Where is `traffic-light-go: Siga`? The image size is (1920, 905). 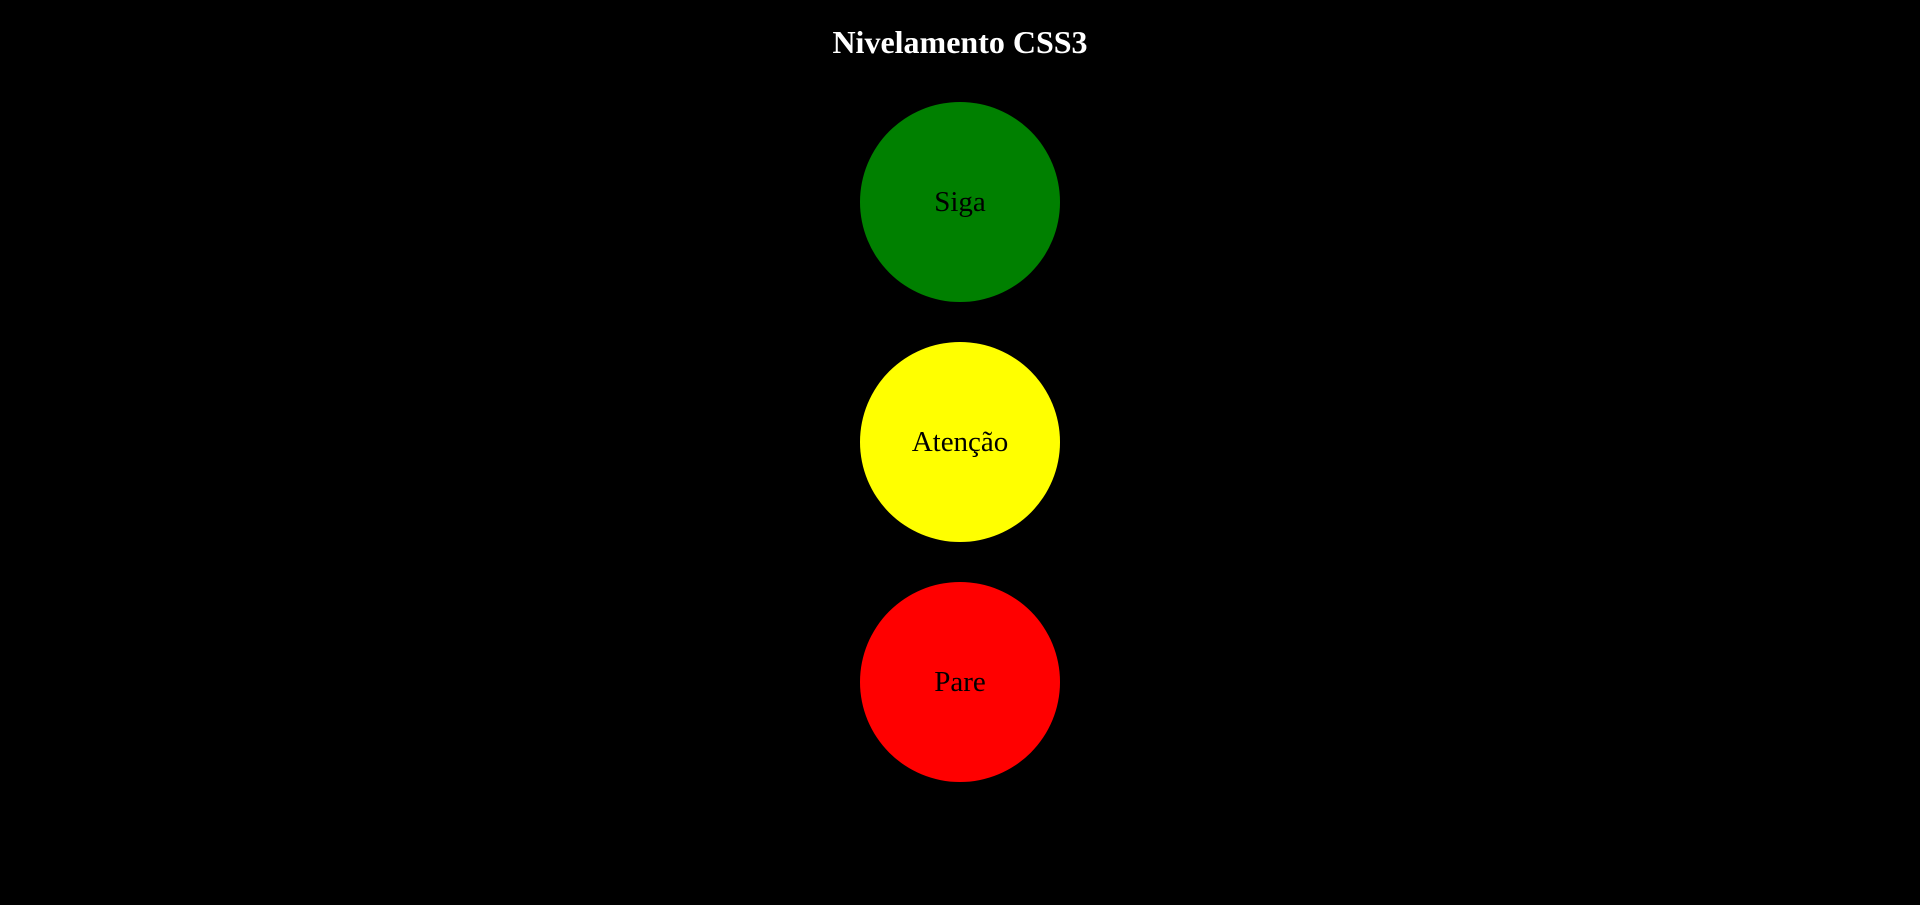 traffic-light-go: Siga is located at coordinates (960, 202).